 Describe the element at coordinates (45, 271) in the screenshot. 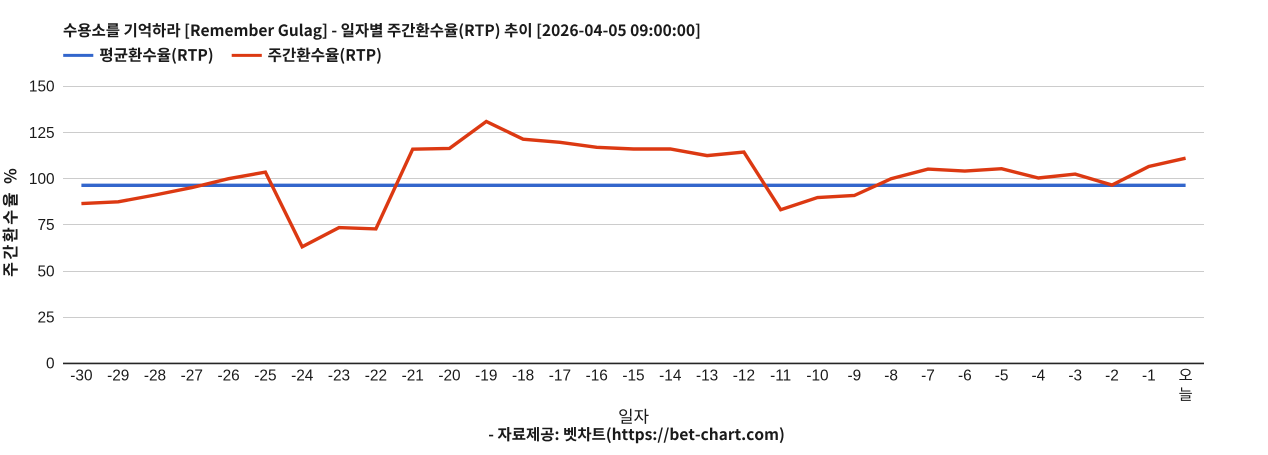

I see `svg-text: 50` at that location.